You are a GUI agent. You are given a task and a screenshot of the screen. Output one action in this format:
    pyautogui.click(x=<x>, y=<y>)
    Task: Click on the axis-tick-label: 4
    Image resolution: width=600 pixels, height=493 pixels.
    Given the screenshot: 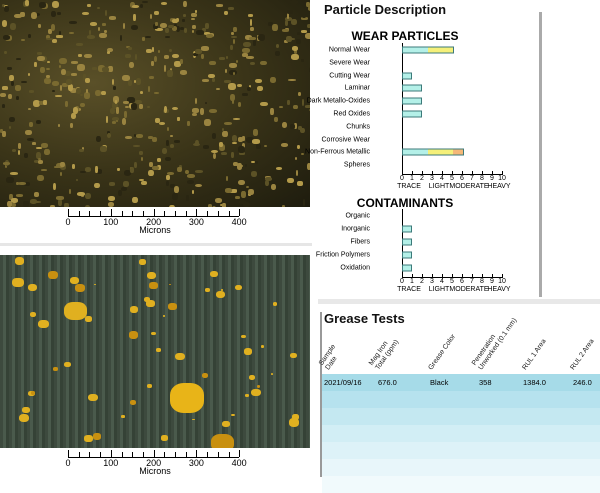 What is the action you would take?
    pyautogui.click(x=442, y=281)
    